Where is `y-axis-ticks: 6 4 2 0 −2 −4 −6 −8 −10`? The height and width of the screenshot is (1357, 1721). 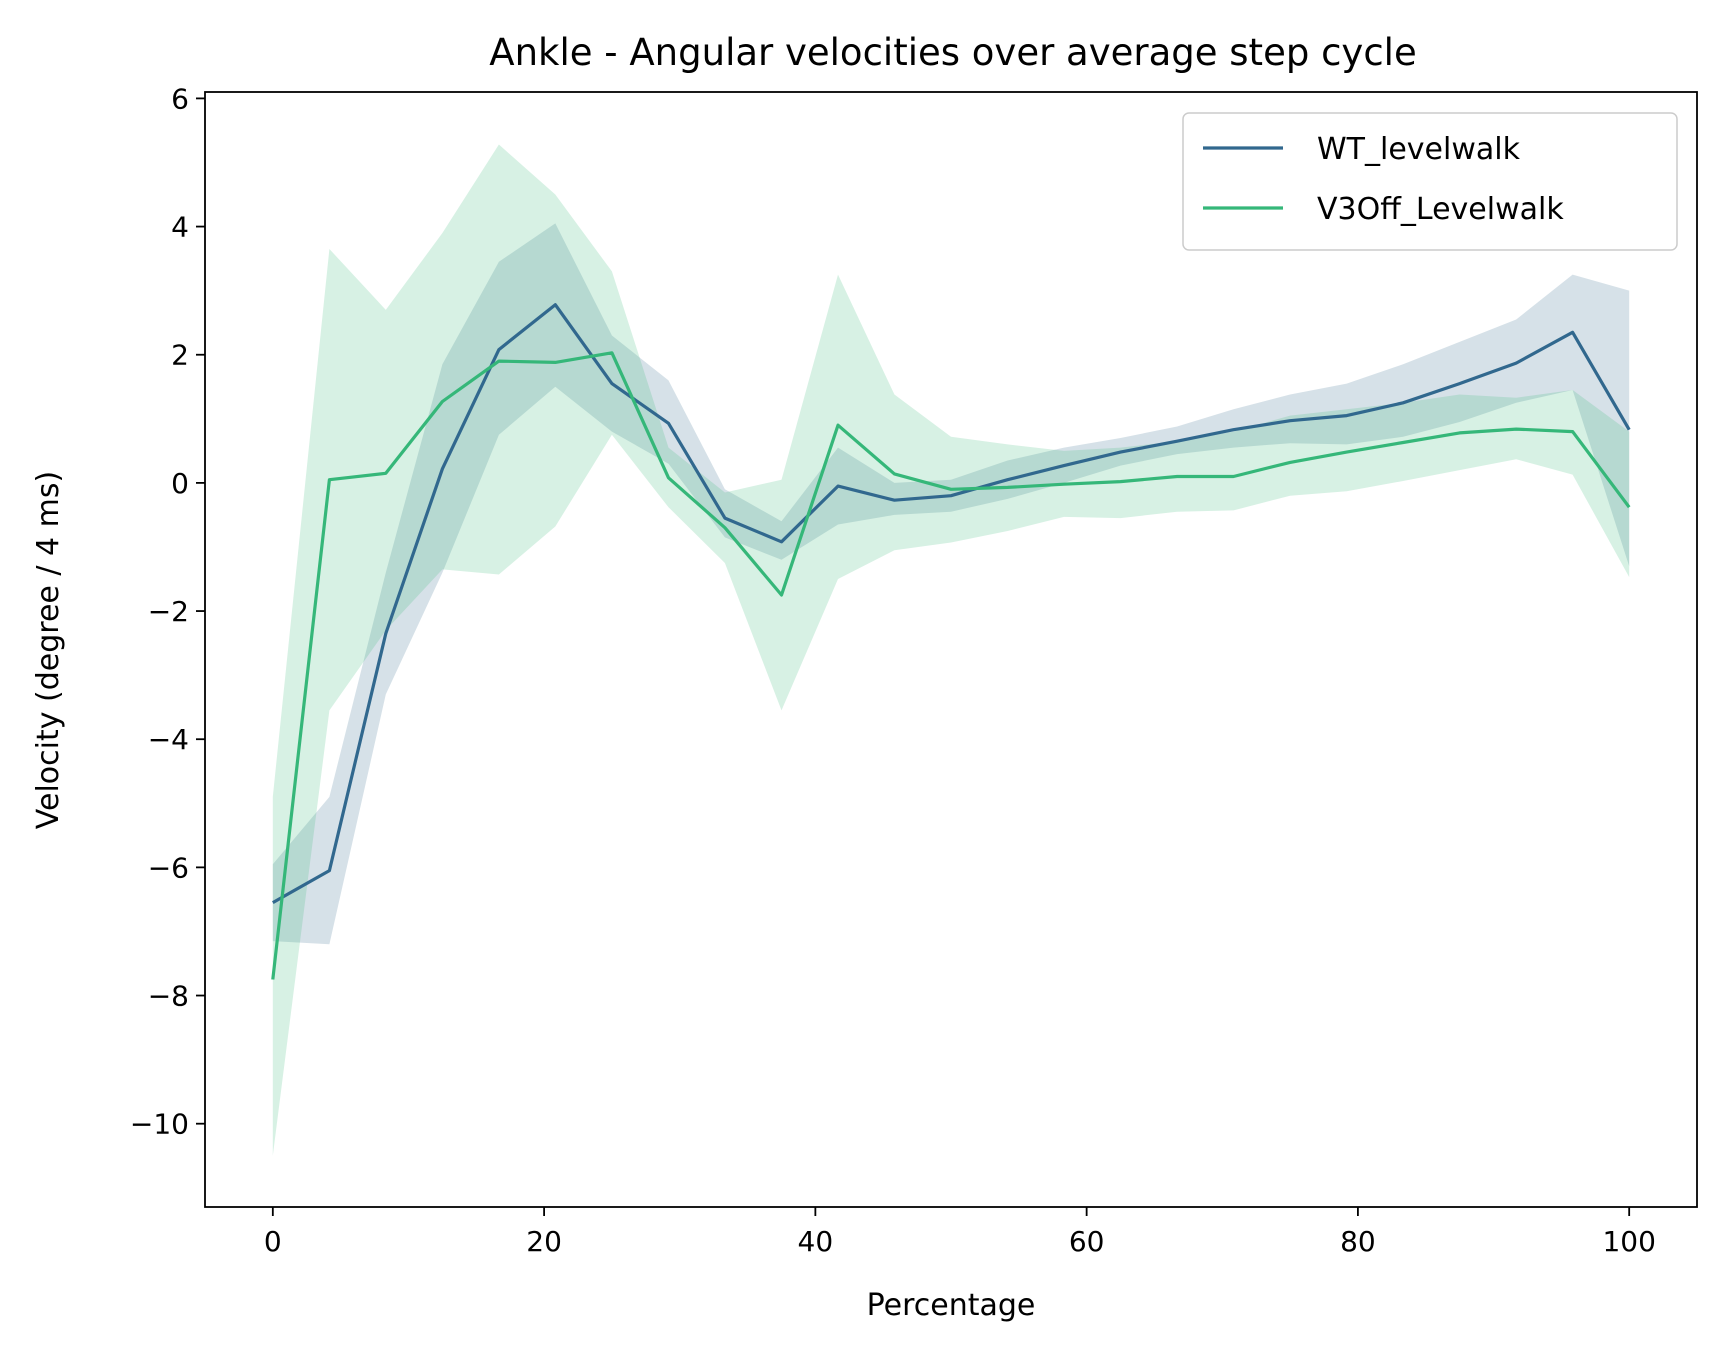 y-axis-ticks: 6 4 2 0 −2 −4 −6 −8 −10 is located at coordinates (167, 611).